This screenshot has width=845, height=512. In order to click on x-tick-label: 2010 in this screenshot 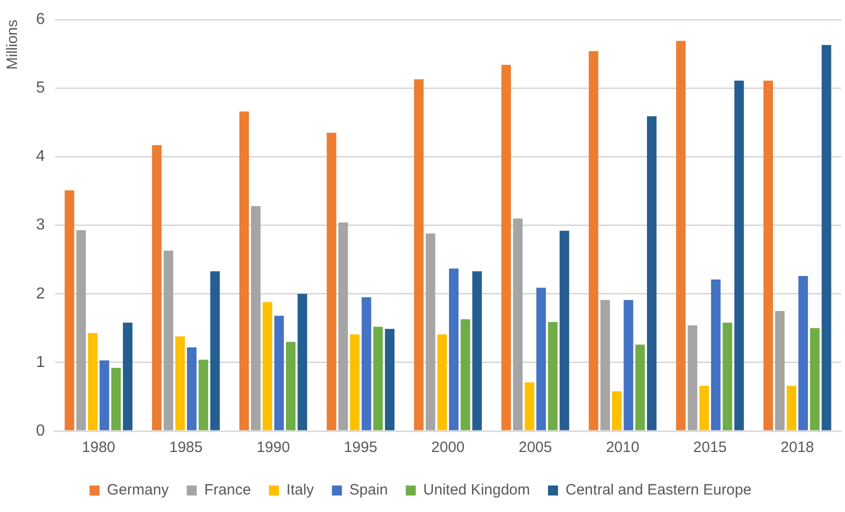, I will do `click(623, 447)`.